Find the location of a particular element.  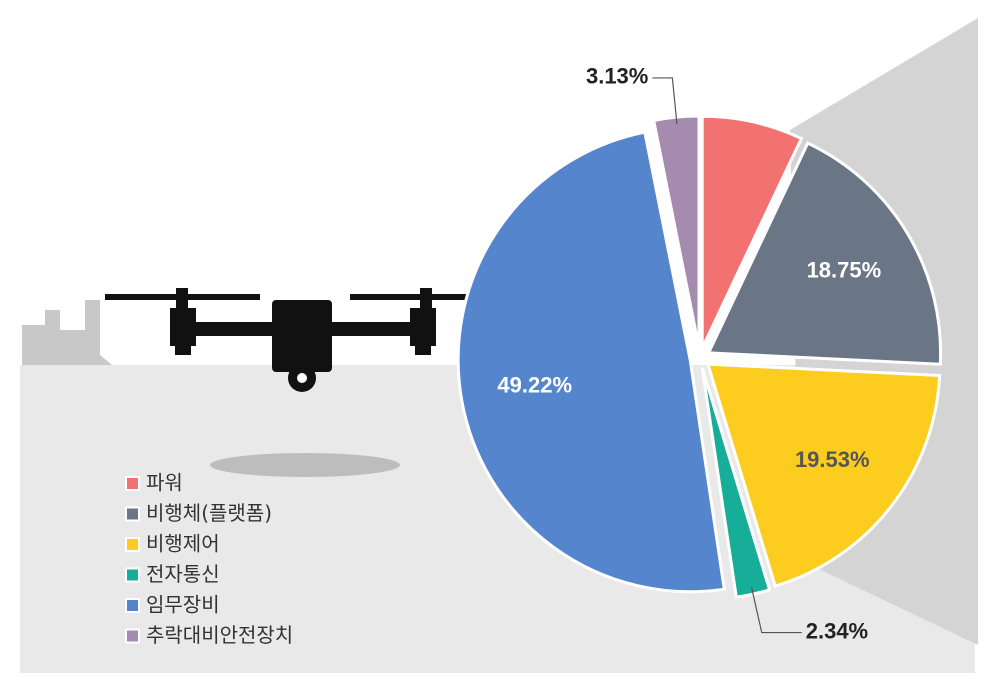

data-label: 19.53% is located at coordinates (832, 459).